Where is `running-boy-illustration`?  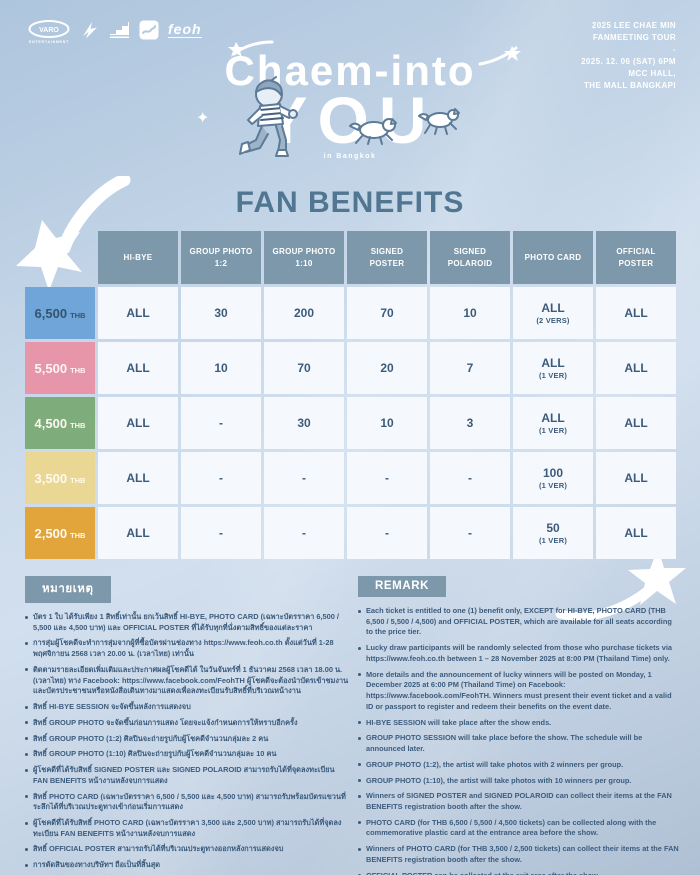
running-boy-illustration is located at coordinates (268, 116).